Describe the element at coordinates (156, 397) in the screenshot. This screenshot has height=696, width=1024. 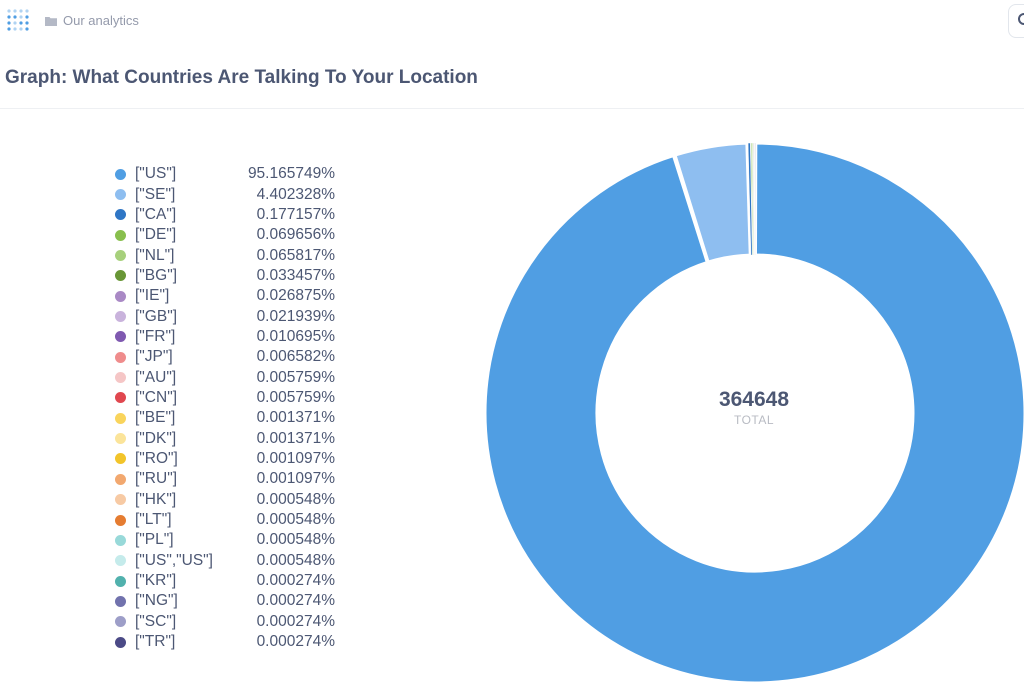
I see `legend-label: ["CN"]` at that location.